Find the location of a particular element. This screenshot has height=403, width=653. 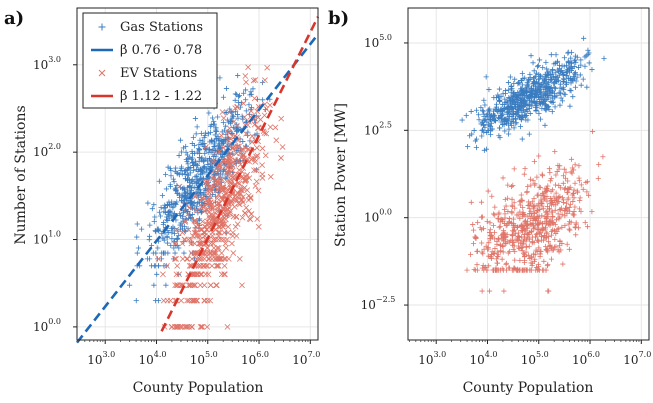

panel-a-x-label: County Population is located at coordinates (198, 388).